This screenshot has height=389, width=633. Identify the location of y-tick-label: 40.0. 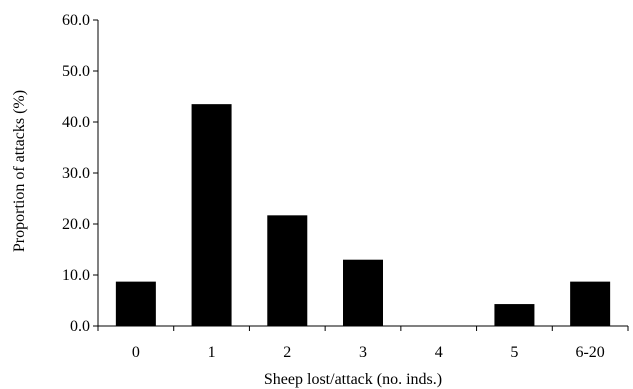
(76, 122).